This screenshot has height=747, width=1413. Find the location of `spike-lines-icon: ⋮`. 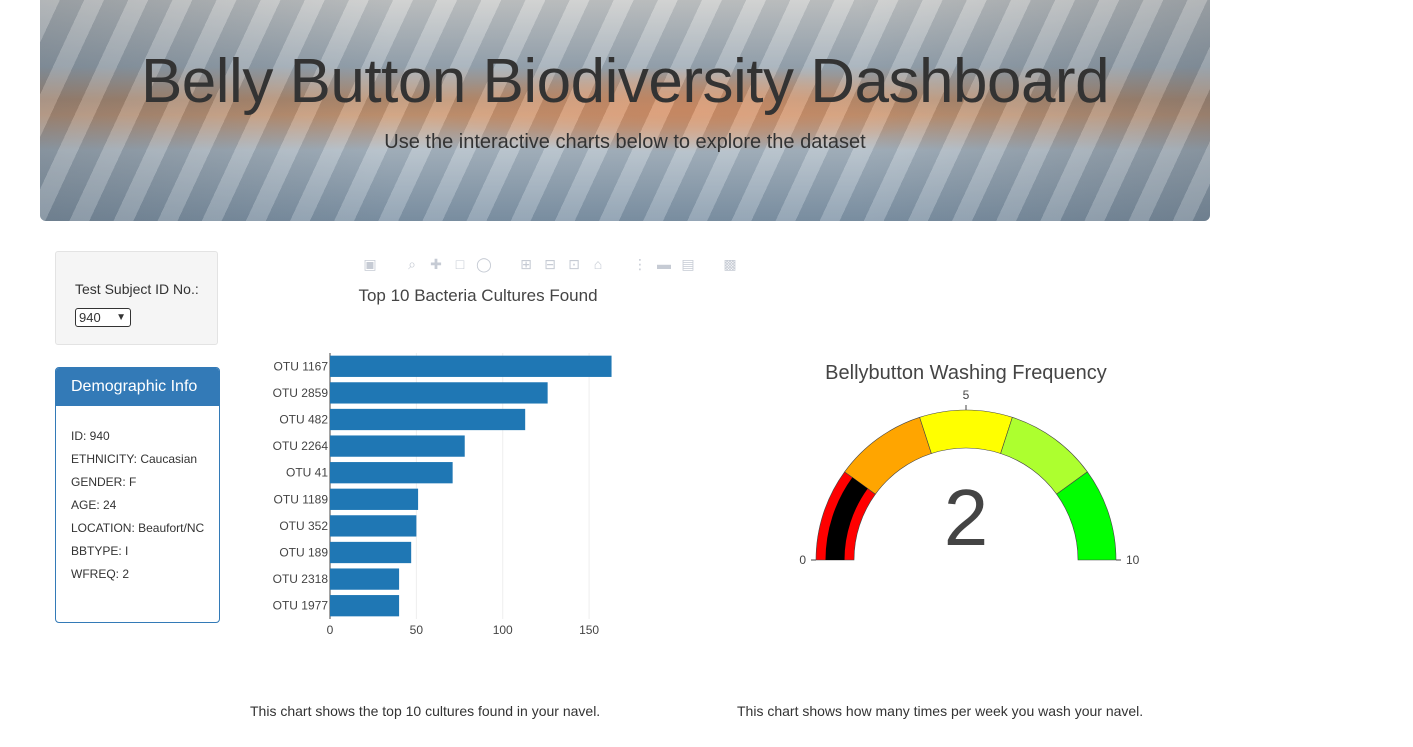

spike-lines-icon: ⋮ is located at coordinates (640, 264).